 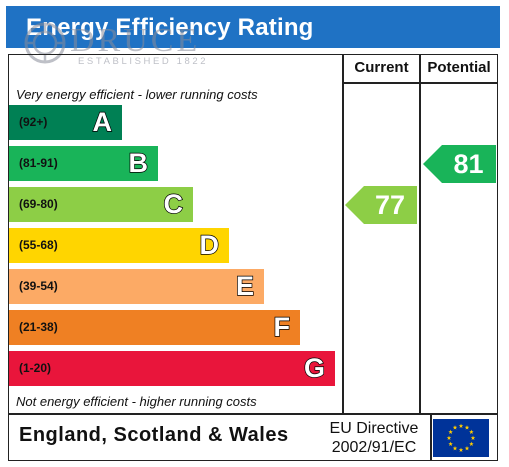 I want to click on band-f: (21-38) F, so click(x=154, y=327).